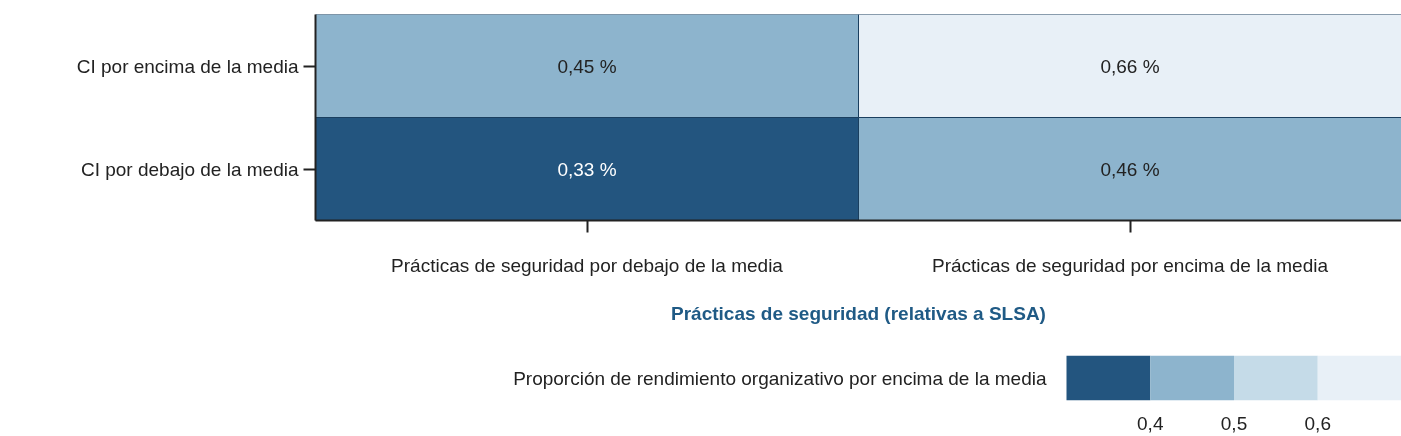 The height and width of the screenshot is (436, 1401). I want to click on x-tick-label: Prácticas de seguridad por encima de la media, so click(1130, 265).